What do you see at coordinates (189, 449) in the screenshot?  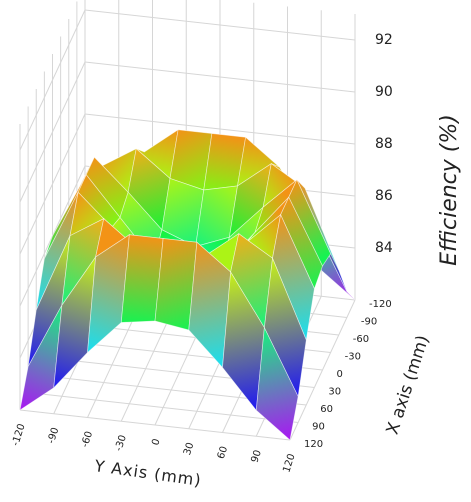 I see `y-tick-label: 30` at bounding box center [189, 449].